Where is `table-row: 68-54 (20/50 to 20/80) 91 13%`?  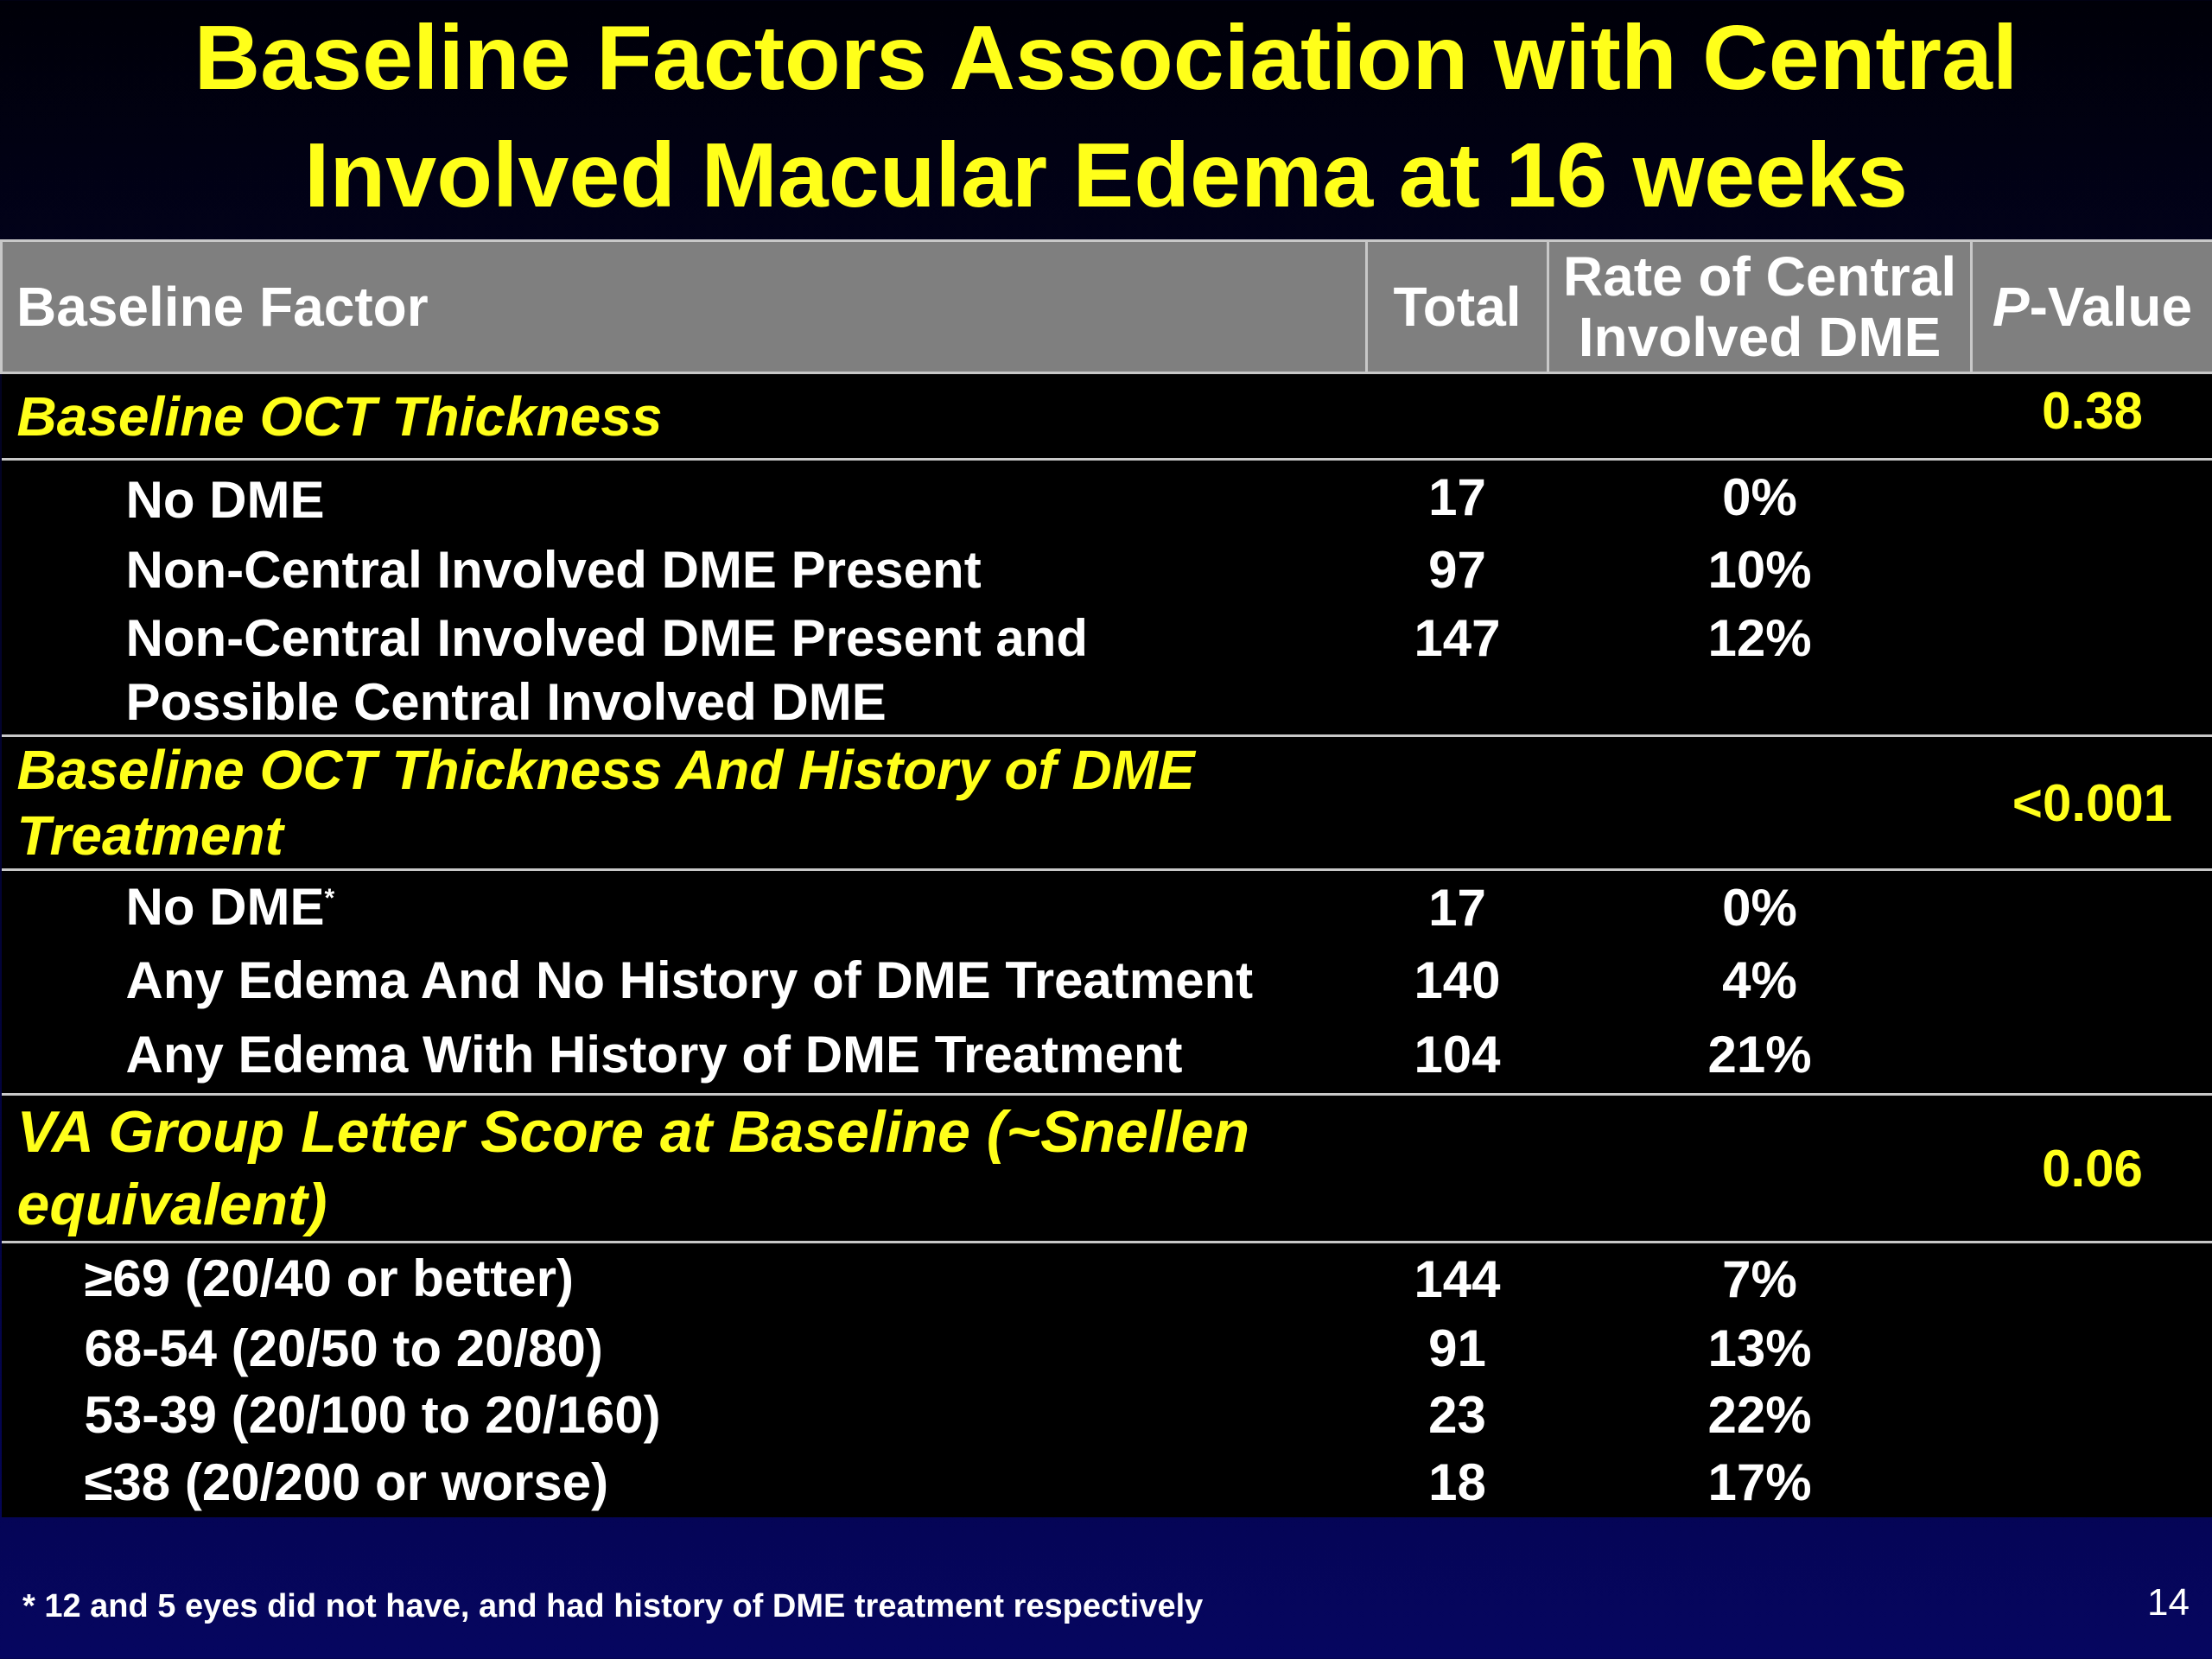 table-row: 68-54 (20/50 to 20/80) 91 13% is located at coordinates (1106, 1348).